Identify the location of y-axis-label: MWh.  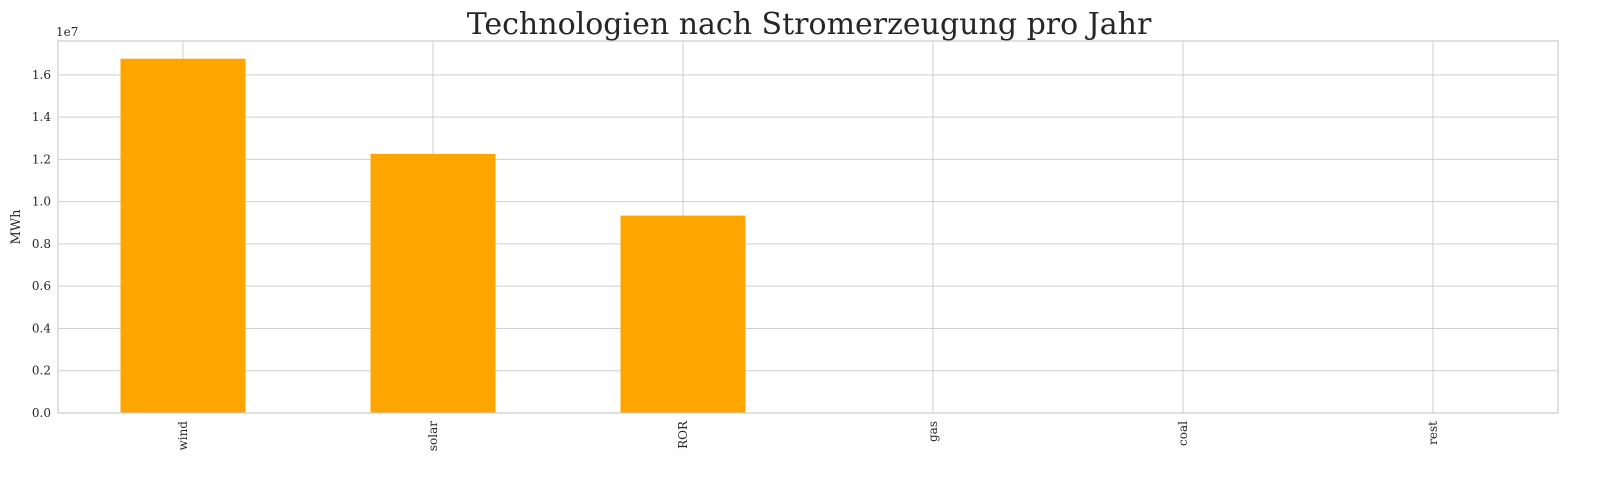
(16, 227).